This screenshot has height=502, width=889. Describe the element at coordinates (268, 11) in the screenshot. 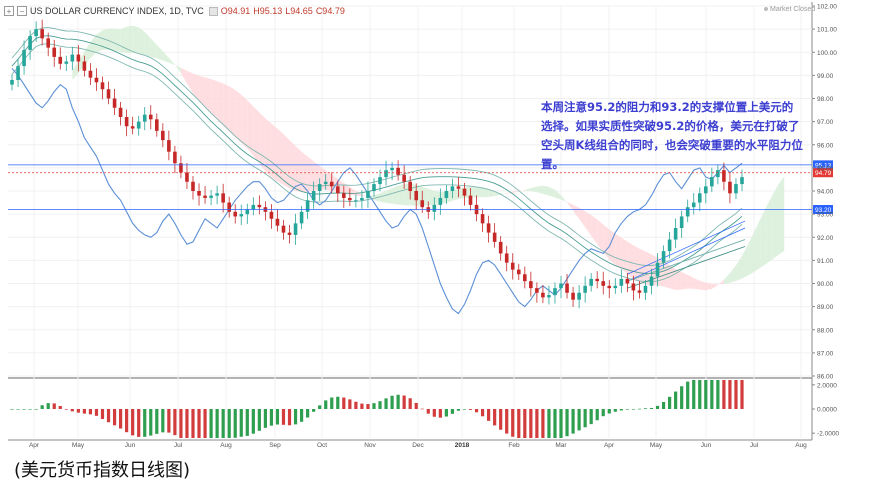

I see `ohlc-high: H95.13` at that location.